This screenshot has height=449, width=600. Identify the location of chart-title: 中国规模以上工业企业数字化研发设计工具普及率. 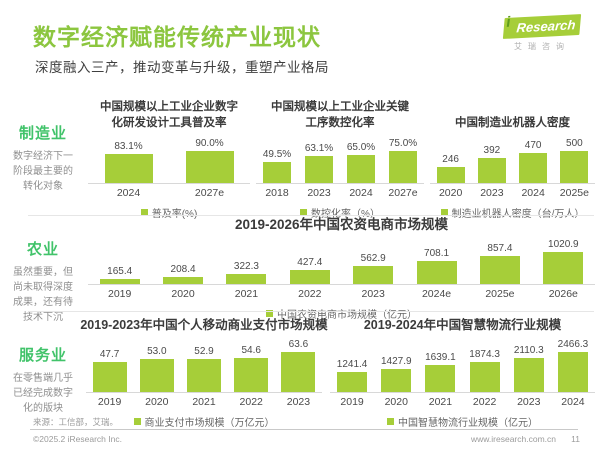
(169, 115).